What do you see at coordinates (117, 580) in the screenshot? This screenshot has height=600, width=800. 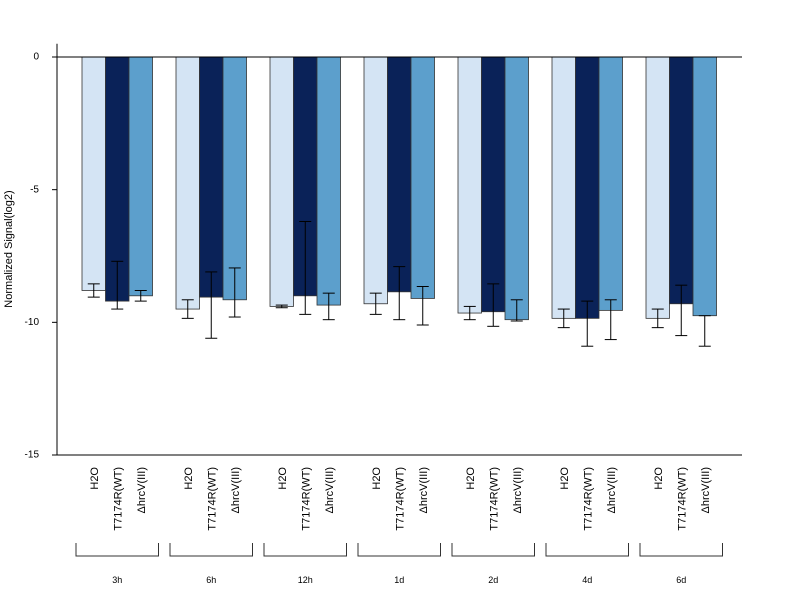 I see `group-label: 3h` at bounding box center [117, 580].